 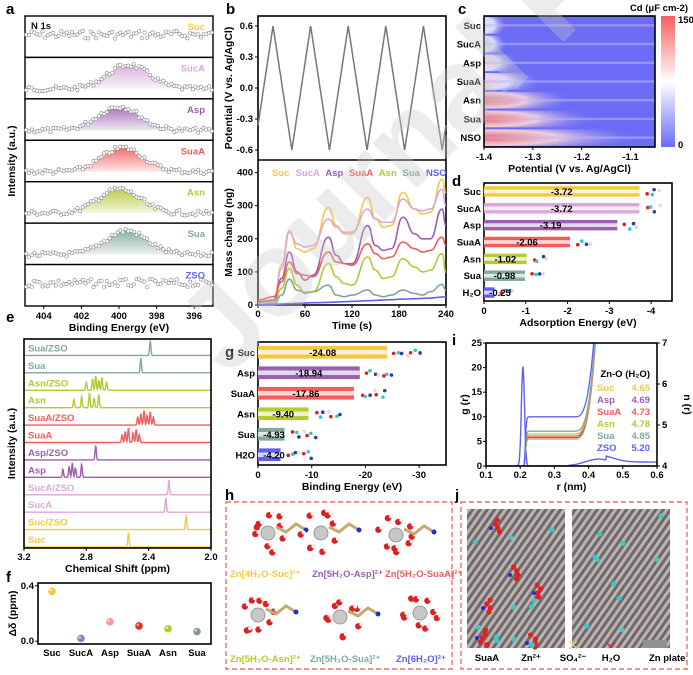 I want to click on x-tick-label-SuaA: SuaA, so click(x=139, y=653).